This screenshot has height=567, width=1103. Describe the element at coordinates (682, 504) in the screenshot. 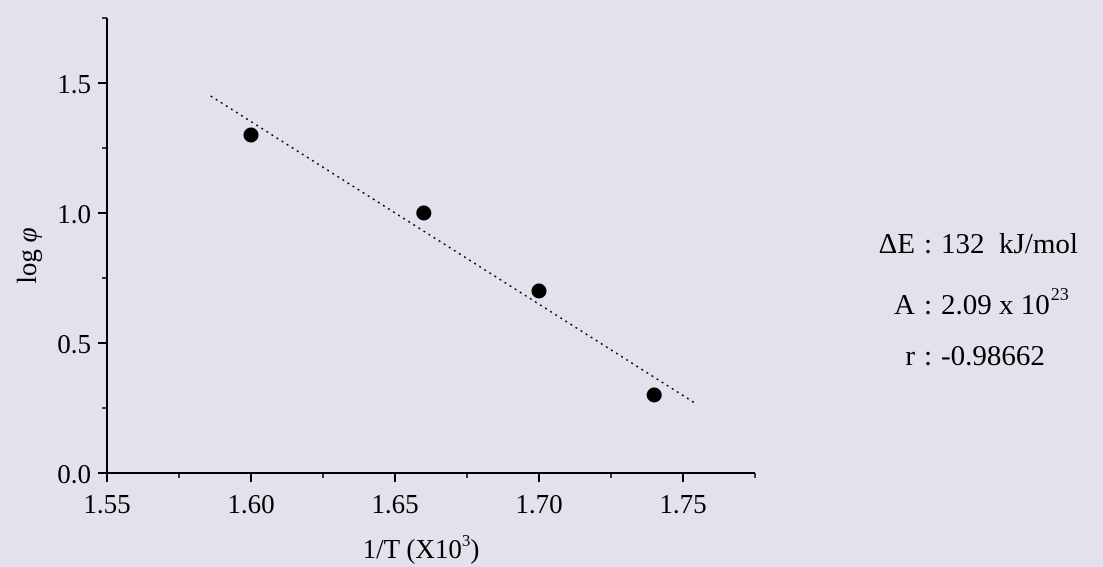

I see `x-tick-label: 1.75` at that location.